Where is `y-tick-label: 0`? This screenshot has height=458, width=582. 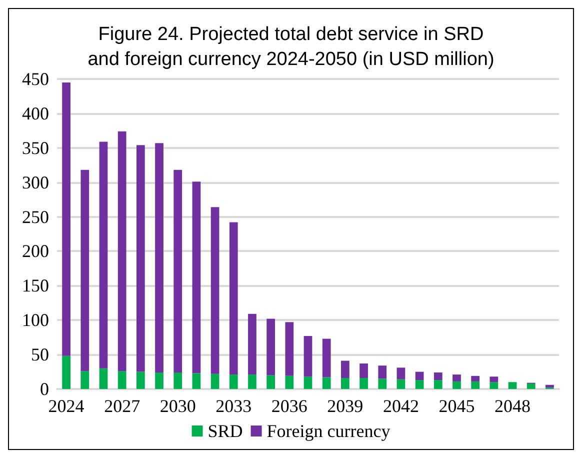 y-tick-label: 0 is located at coordinates (44, 389).